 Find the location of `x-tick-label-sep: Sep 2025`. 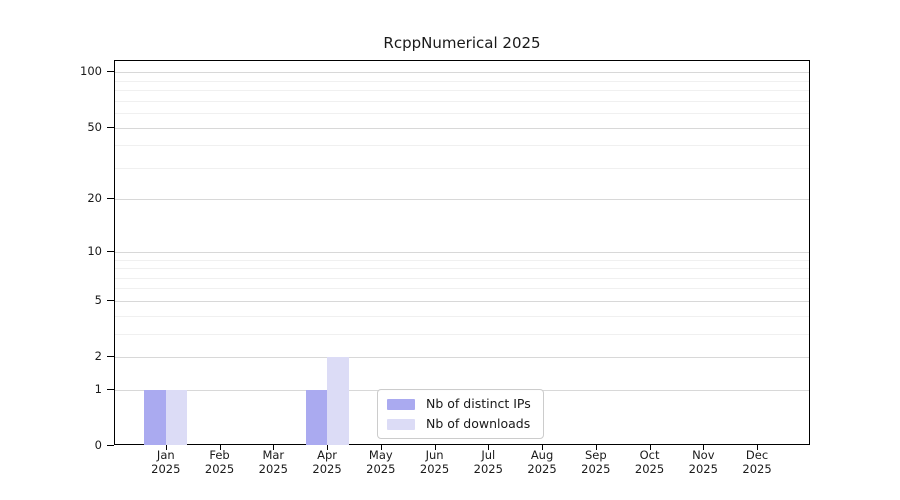

x-tick-label-sep: Sep 2025 is located at coordinates (596, 462).